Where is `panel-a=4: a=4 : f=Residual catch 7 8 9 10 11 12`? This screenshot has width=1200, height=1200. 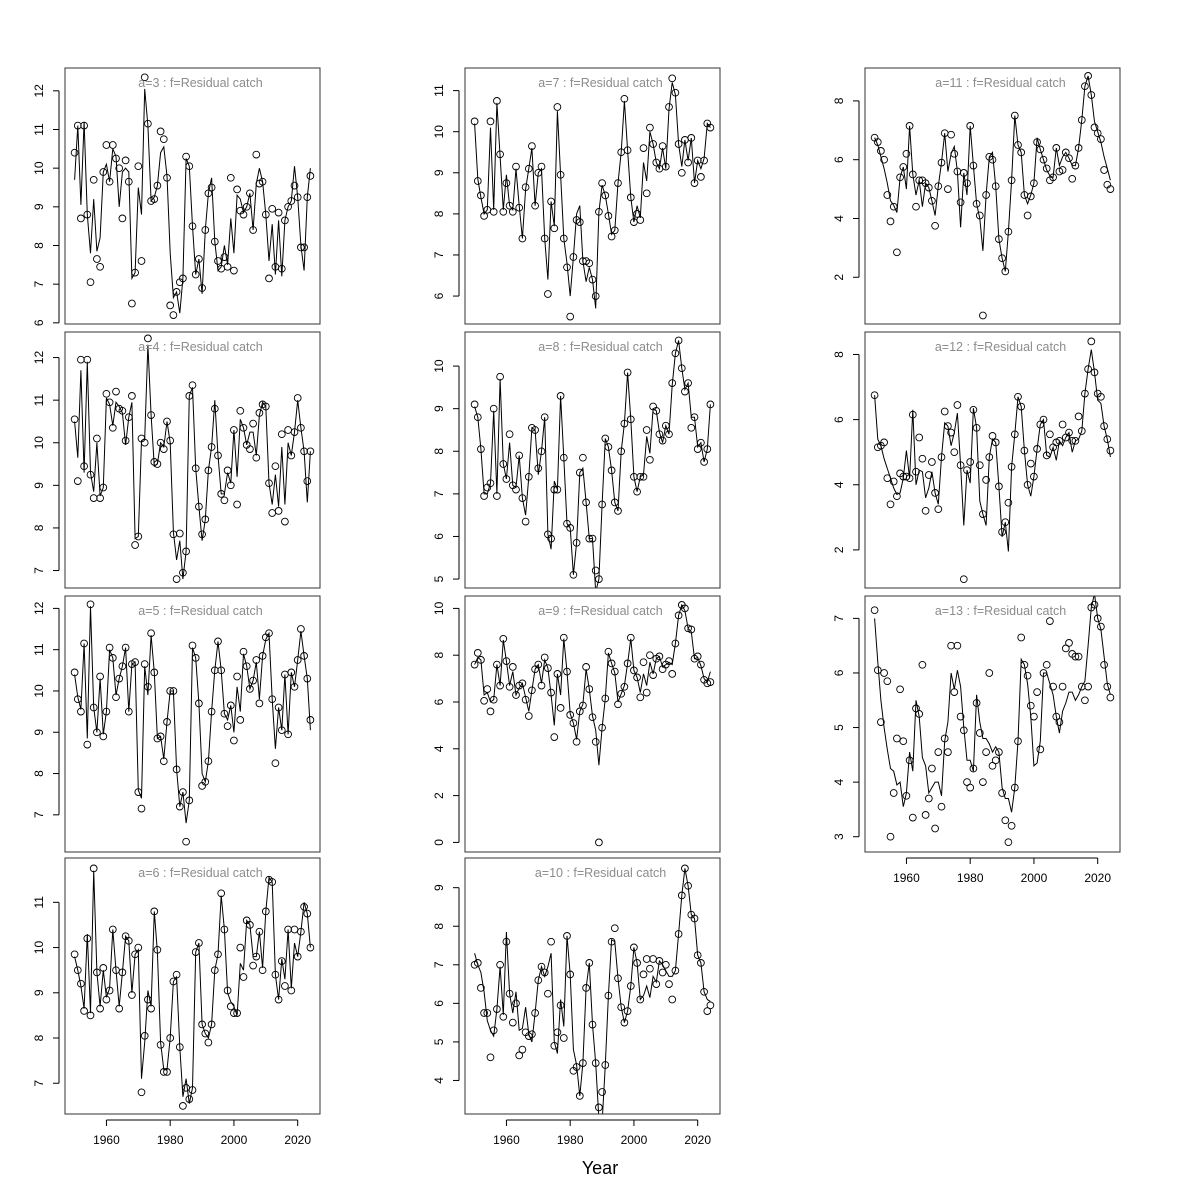
panel-a=4: a=4 : f=Residual catch 7 8 9 10 11 12 is located at coordinates (176, 460).